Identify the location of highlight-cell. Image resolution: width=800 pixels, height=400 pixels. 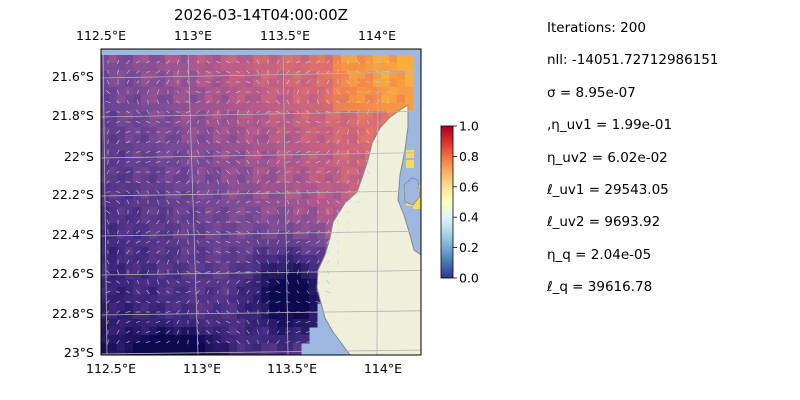
(410, 154).